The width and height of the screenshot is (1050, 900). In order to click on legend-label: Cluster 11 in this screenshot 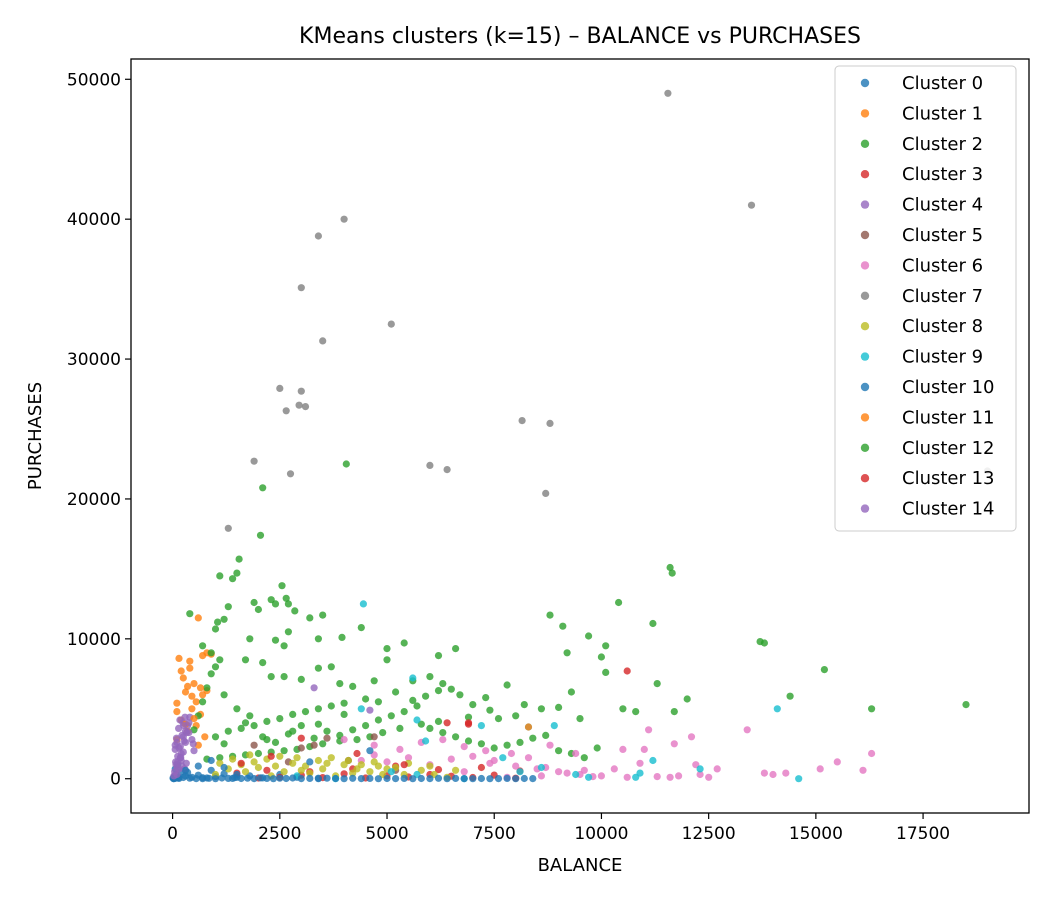, I will do `click(948, 417)`.